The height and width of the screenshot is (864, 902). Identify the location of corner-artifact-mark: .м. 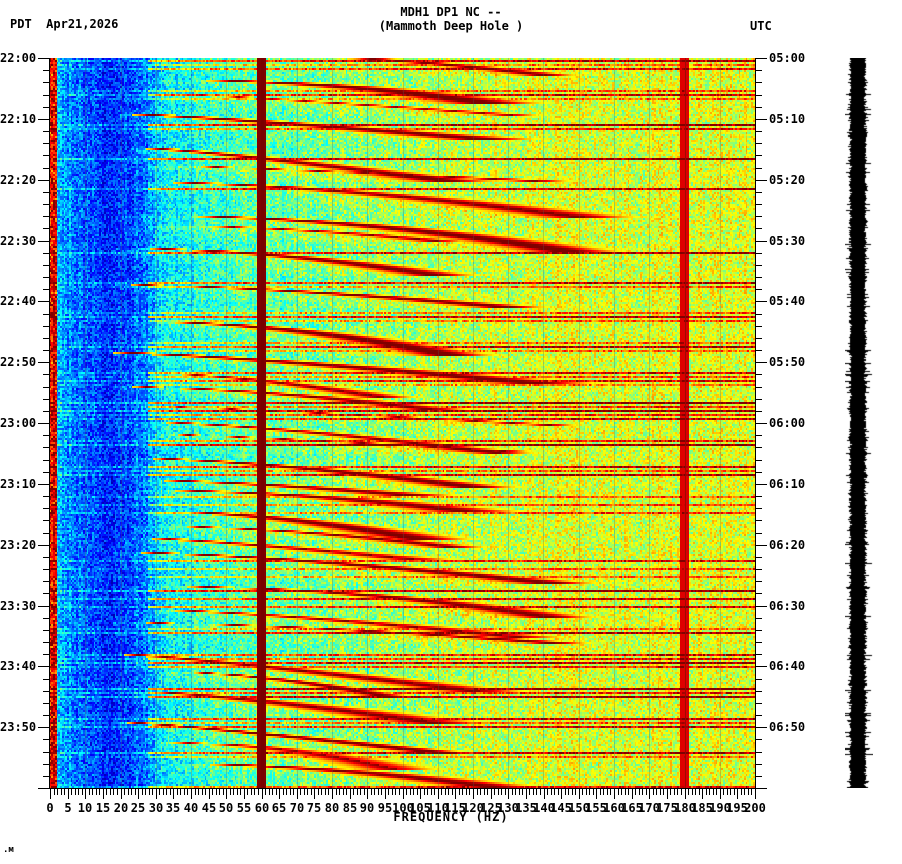
(8, 850).